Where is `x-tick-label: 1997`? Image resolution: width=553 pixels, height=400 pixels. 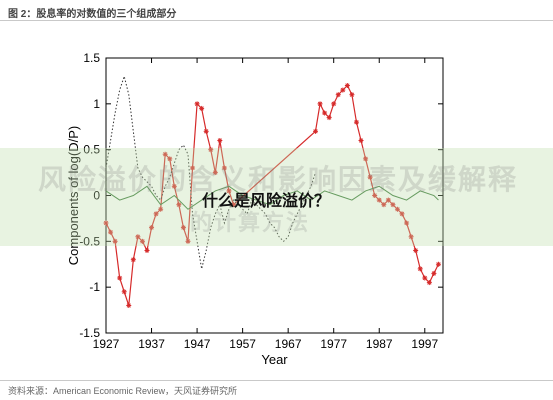
x-tick-label: 1997 is located at coordinates (424, 344).